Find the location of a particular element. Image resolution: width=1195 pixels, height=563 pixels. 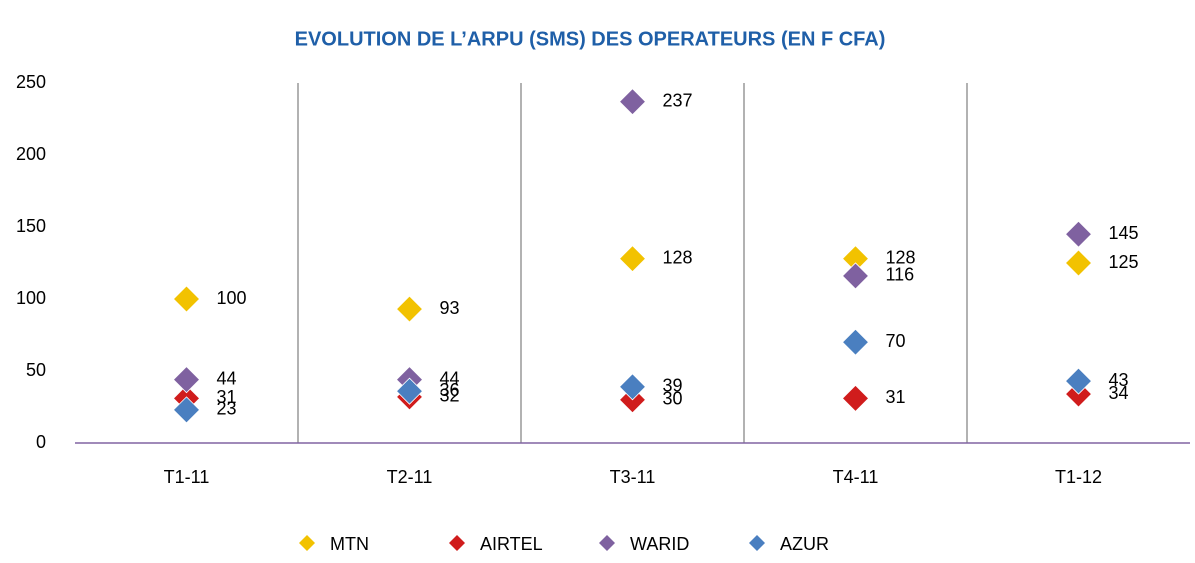

x-tick-label: T4-11 is located at coordinates (856, 477).